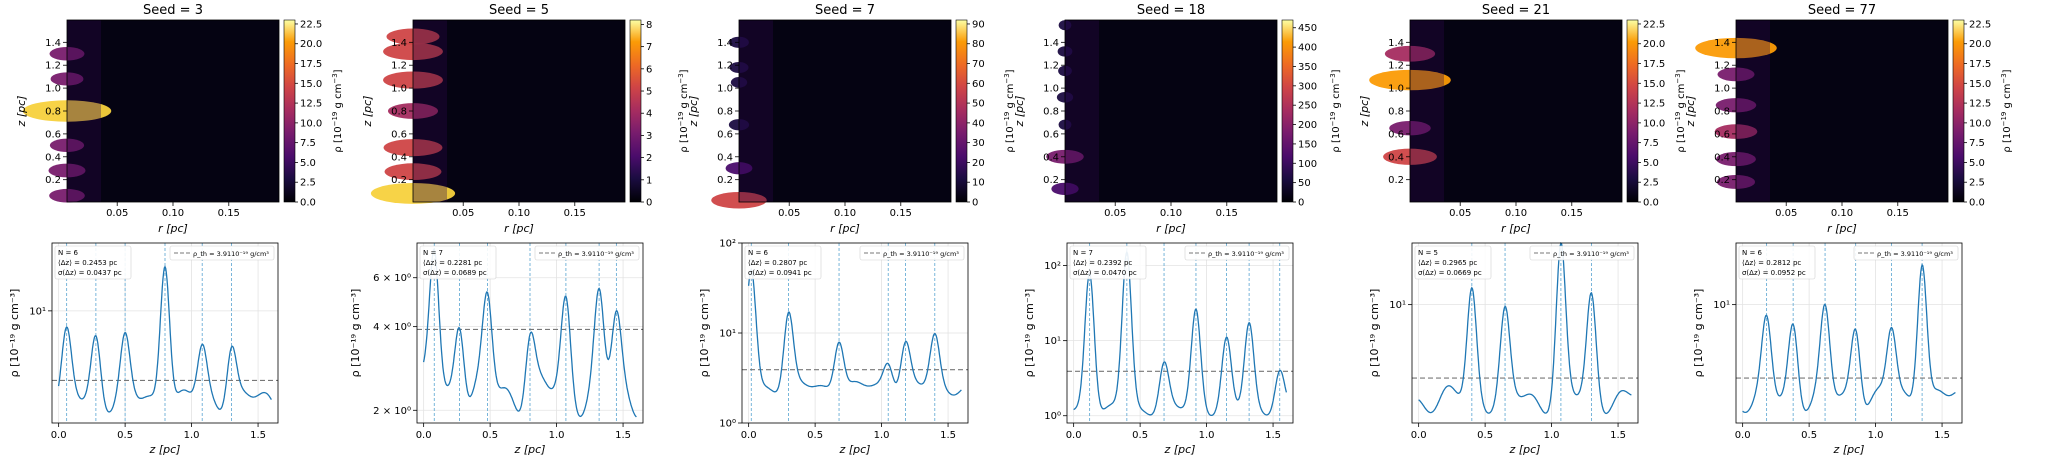 This screenshot has width=2048, height=459. Describe the element at coordinates (1842, 10) in the screenshot. I see `heatmap-title: Seed = 77` at that location.